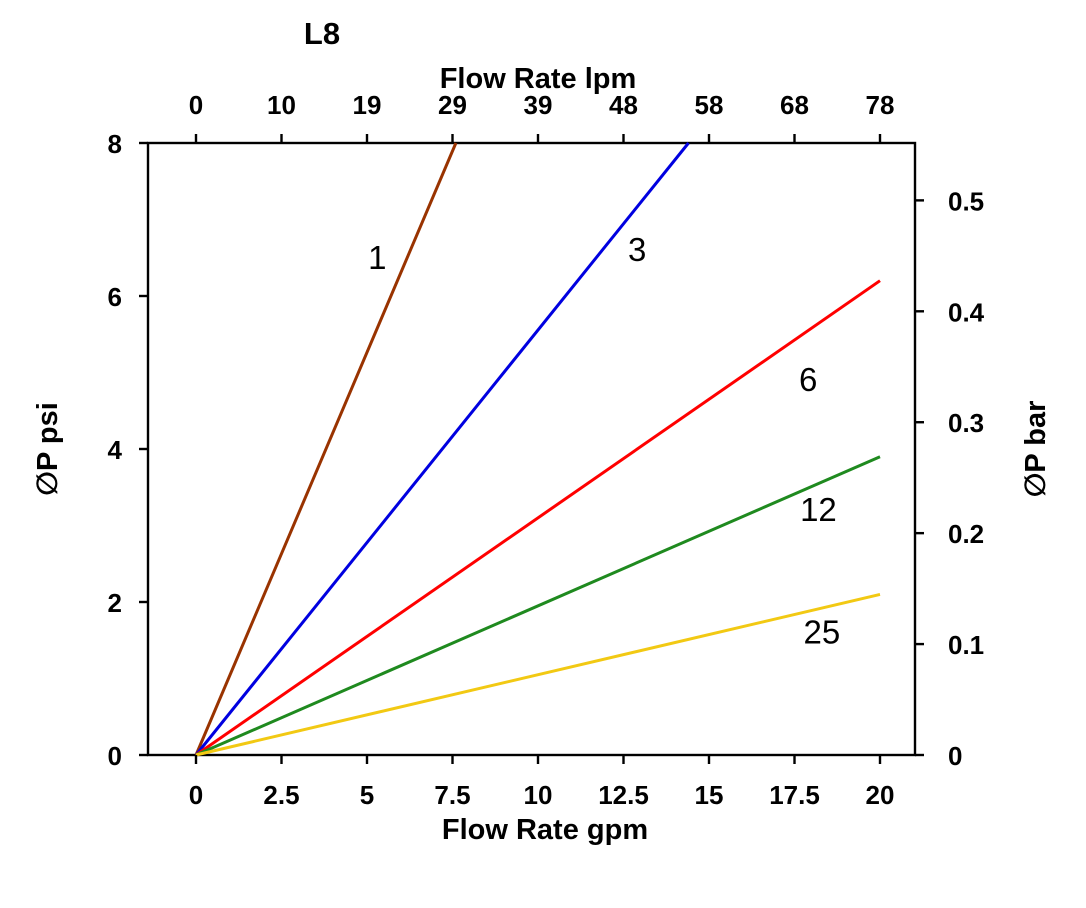 The width and height of the screenshot is (1086, 908). Describe the element at coordinates (538, 79) in the screenshot. I see `axis-title-x-top: Flow Rate lpm` at that location.